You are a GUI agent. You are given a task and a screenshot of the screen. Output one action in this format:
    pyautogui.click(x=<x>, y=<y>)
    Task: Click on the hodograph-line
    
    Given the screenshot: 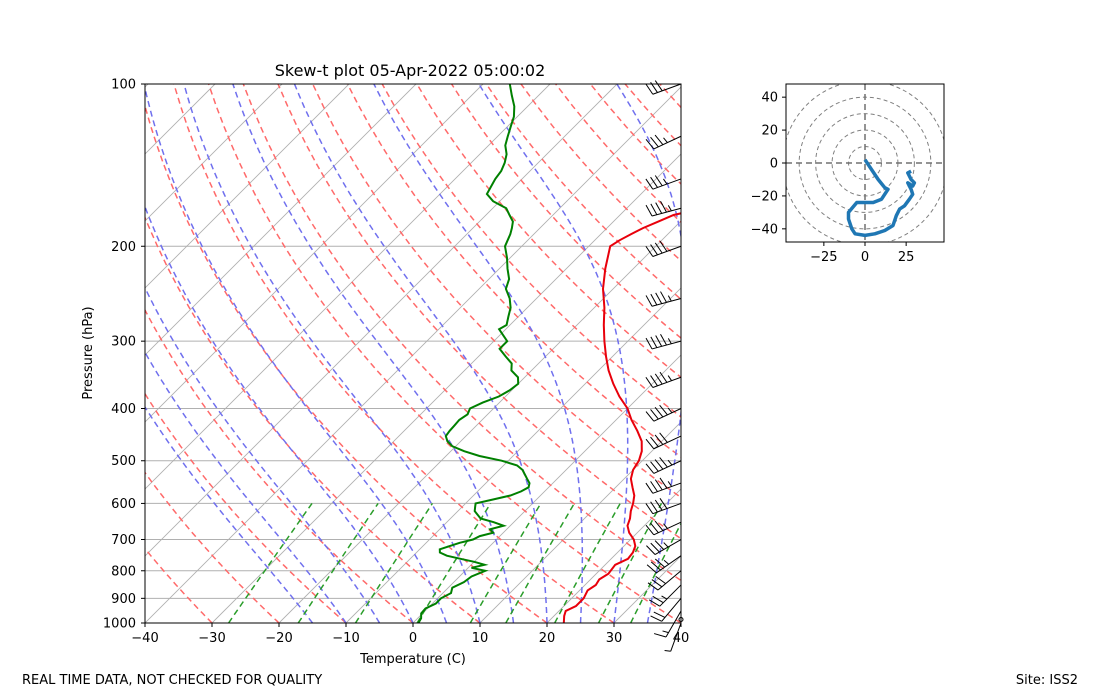 What is the action you would take?
    pyautogui.click(x=881, y=198)
    